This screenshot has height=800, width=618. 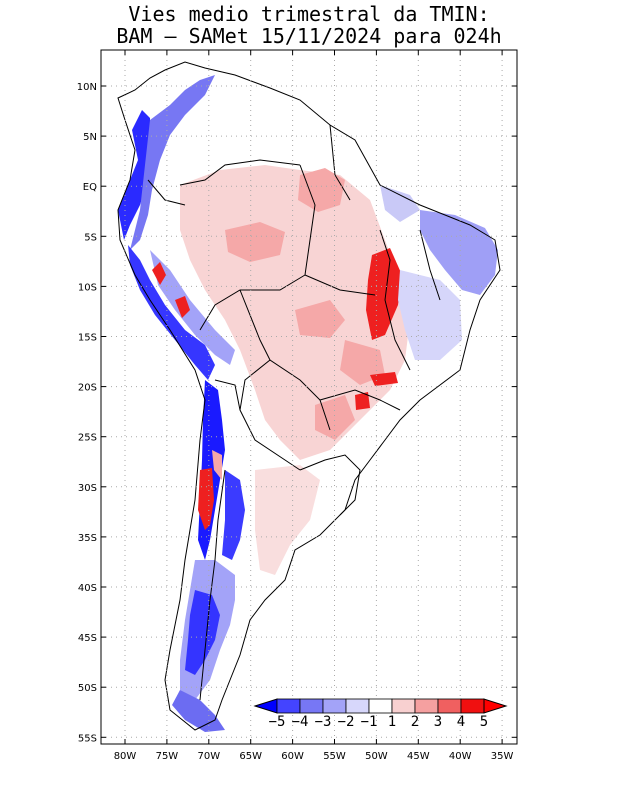 I want to click on lon-label: 45W, so click(x=418, y=756).